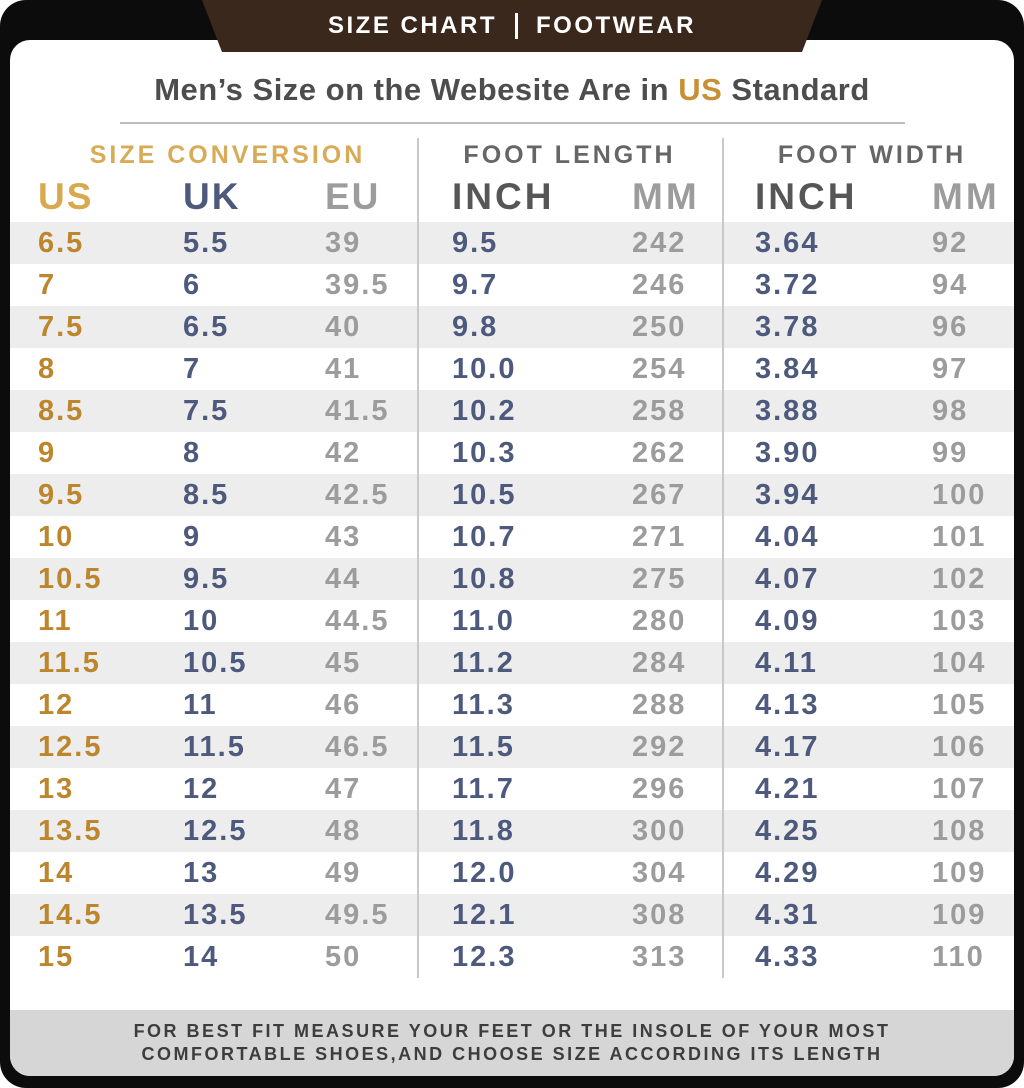 Image resolution: width=1024 pixels, height=1088 pixels. Describe the element at coordinates (483, 620) in the screenshot. I see `cell-length-inch: 11.0` at that location.